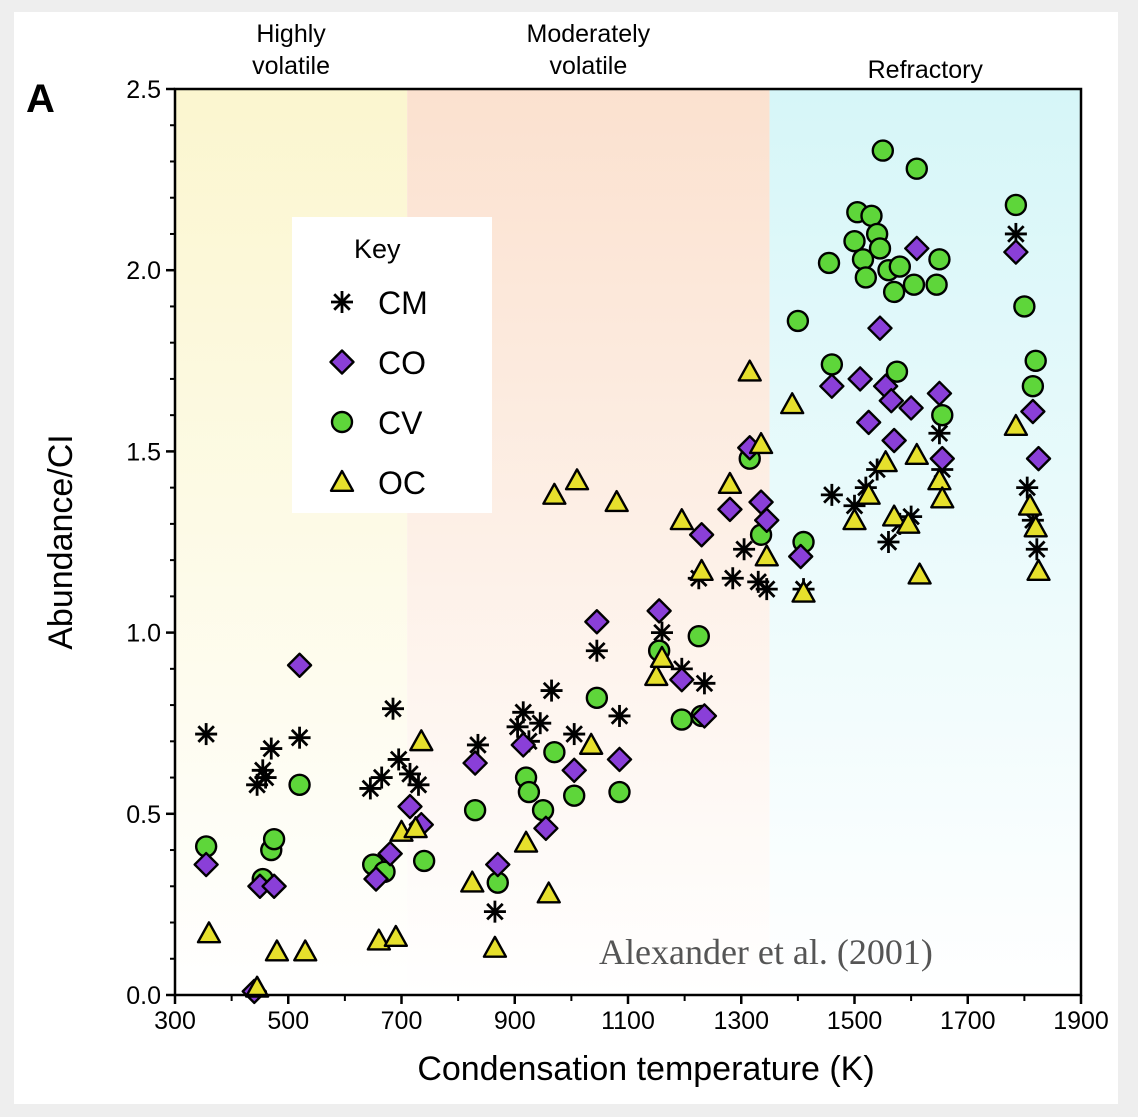  What do you see at coordinates (515, 1021) in the screenshot?
I see `x-tick-label: 900` at bounding box center [515, 1021].